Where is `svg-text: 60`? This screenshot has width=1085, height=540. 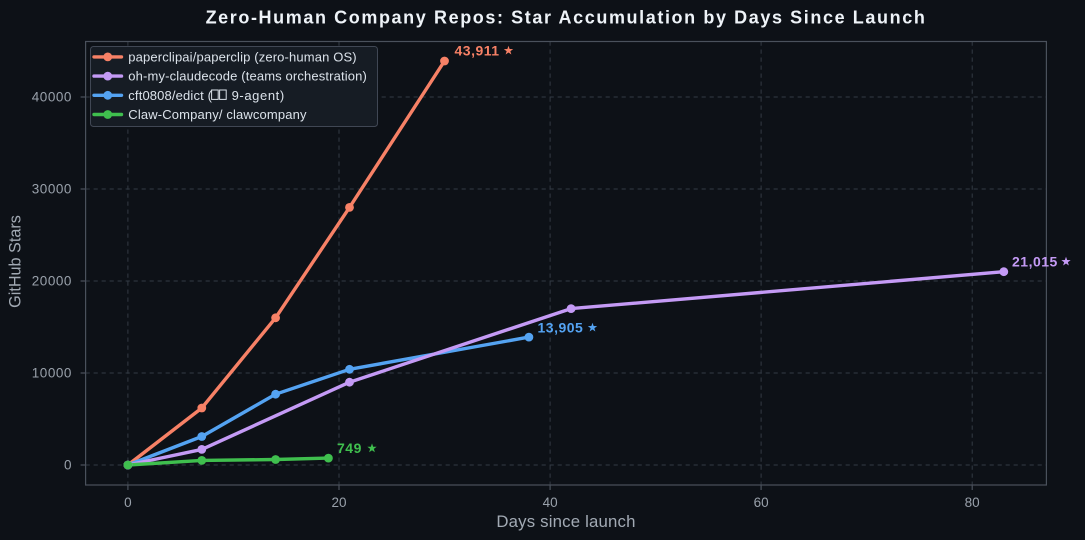
svg-text: 60 is located at coordinates (761, 502).